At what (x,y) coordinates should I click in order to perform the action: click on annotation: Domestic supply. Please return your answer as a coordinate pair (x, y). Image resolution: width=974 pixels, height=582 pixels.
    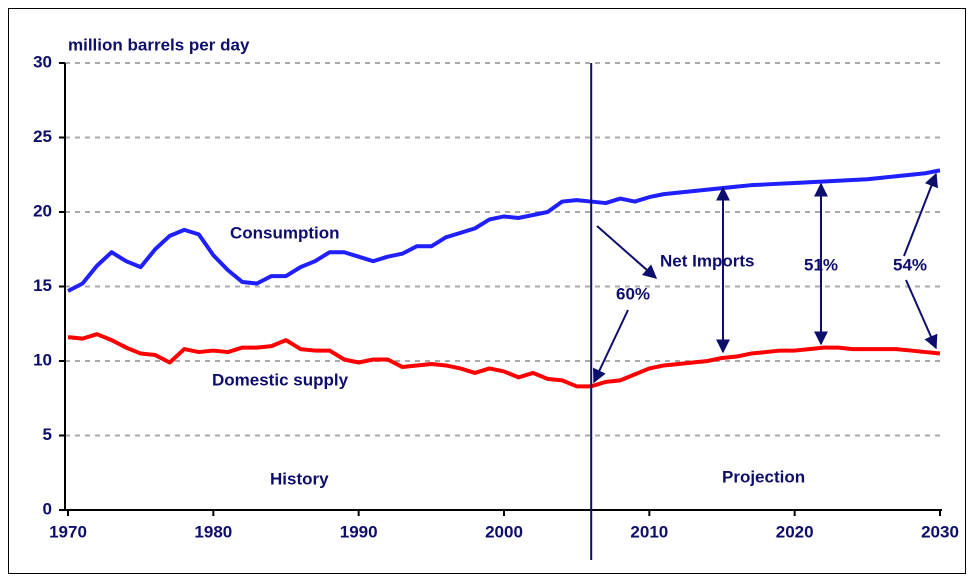
    Looking at the image, I should click on (280, 379).